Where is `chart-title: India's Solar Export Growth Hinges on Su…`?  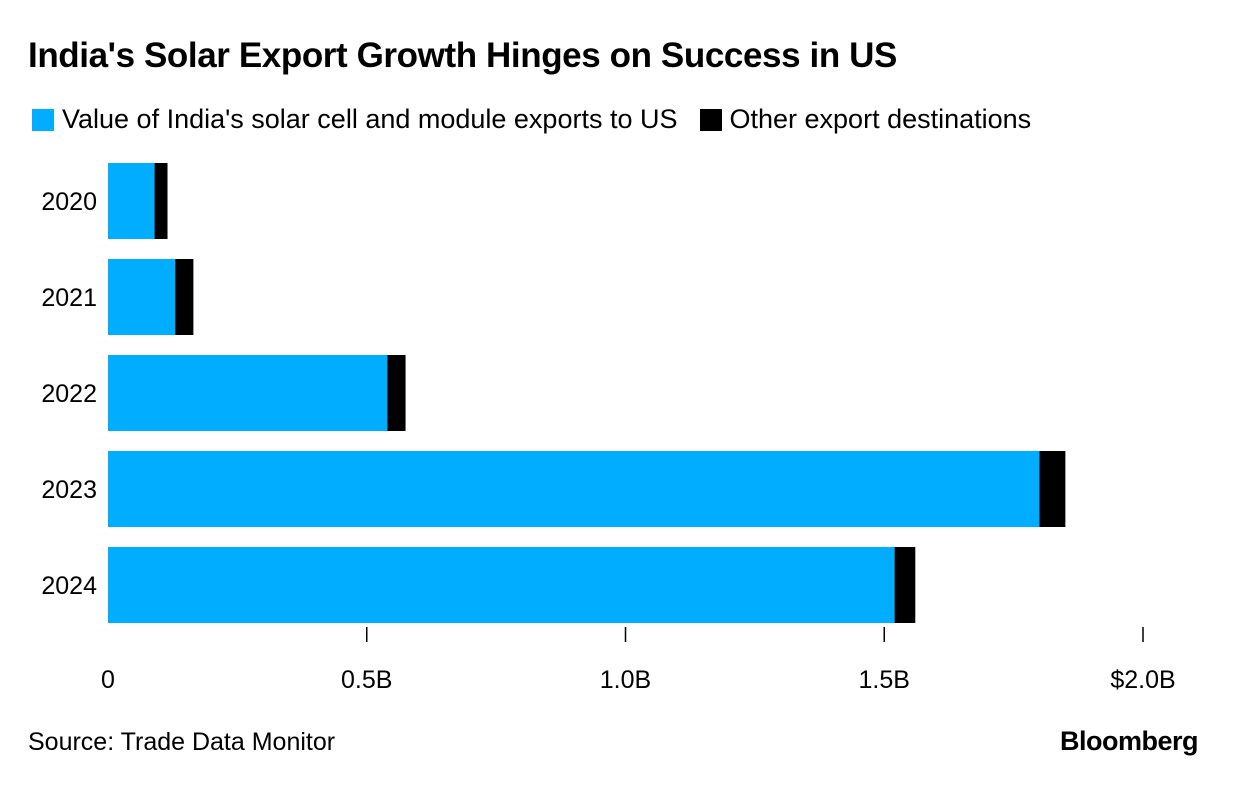 chart-title: India's Solar Export Growth Hinges on Su… is located at coordinates (462, 55).